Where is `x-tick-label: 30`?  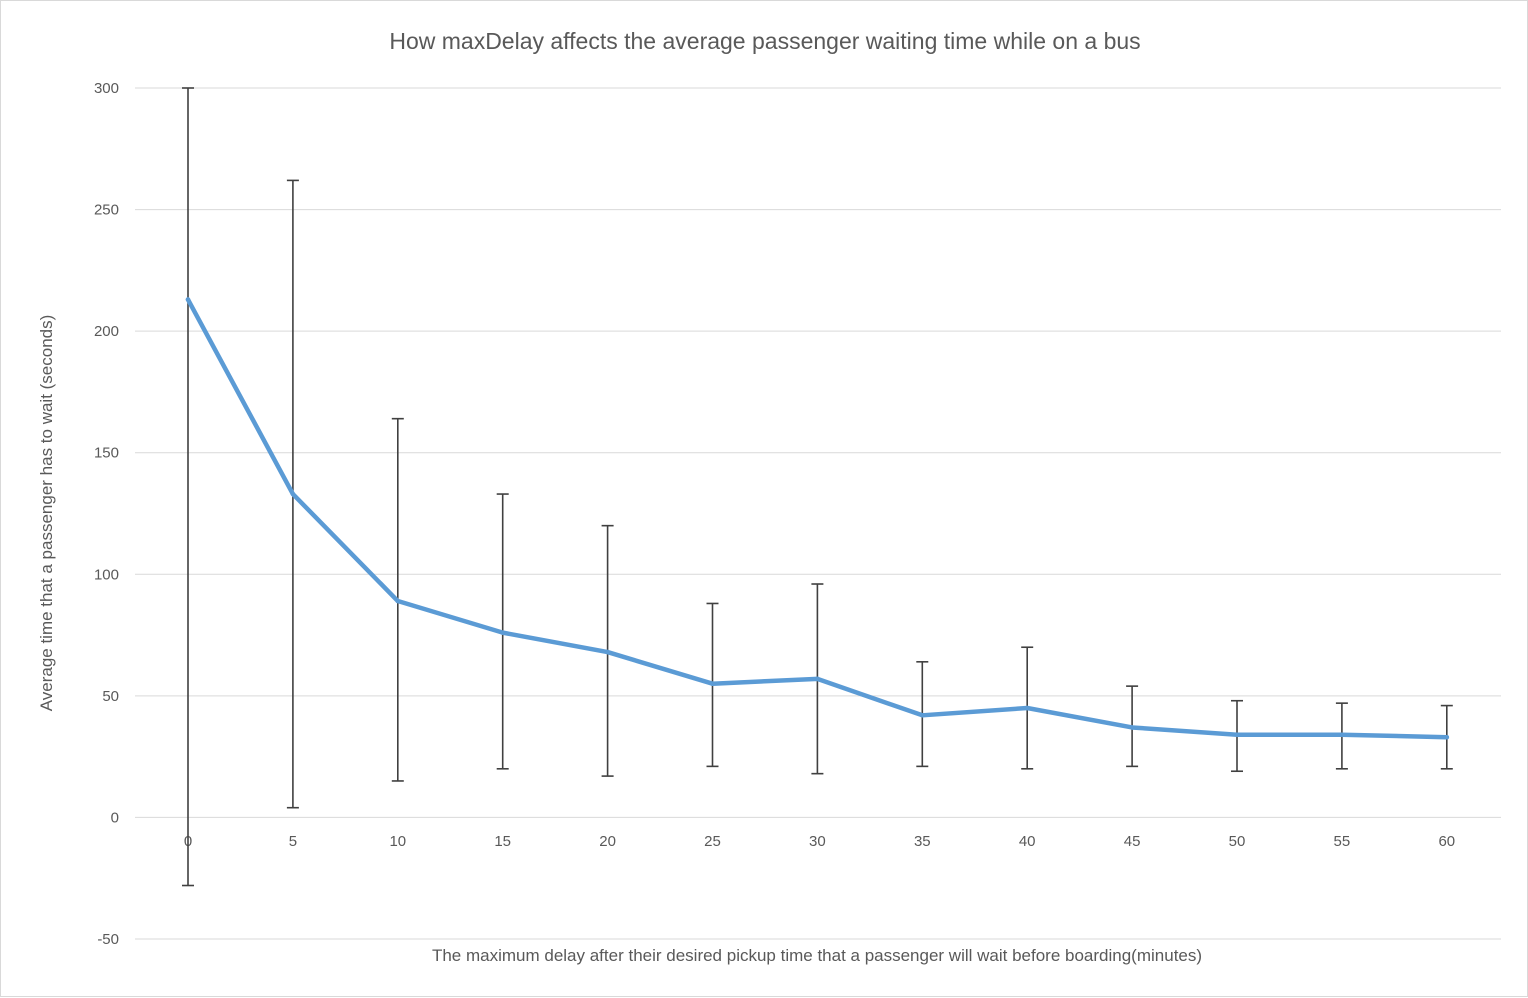 x-tick-label: 30 is located at coordinates (817, 841).